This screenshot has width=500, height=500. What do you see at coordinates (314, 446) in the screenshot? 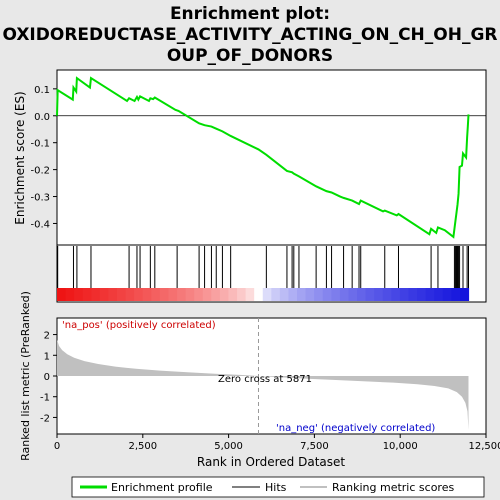
I see `rank-x-tick-label: 7,500` at bounding box center [314, 446].